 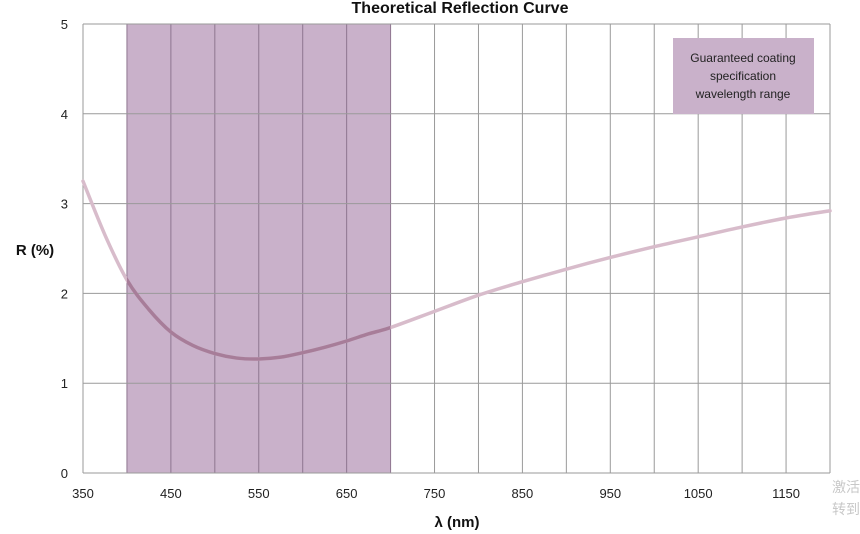 What do you see at coordinates (347, 493) in the screenshot?
I see `x-tick-650: 650` at bounding box center [347, 493].